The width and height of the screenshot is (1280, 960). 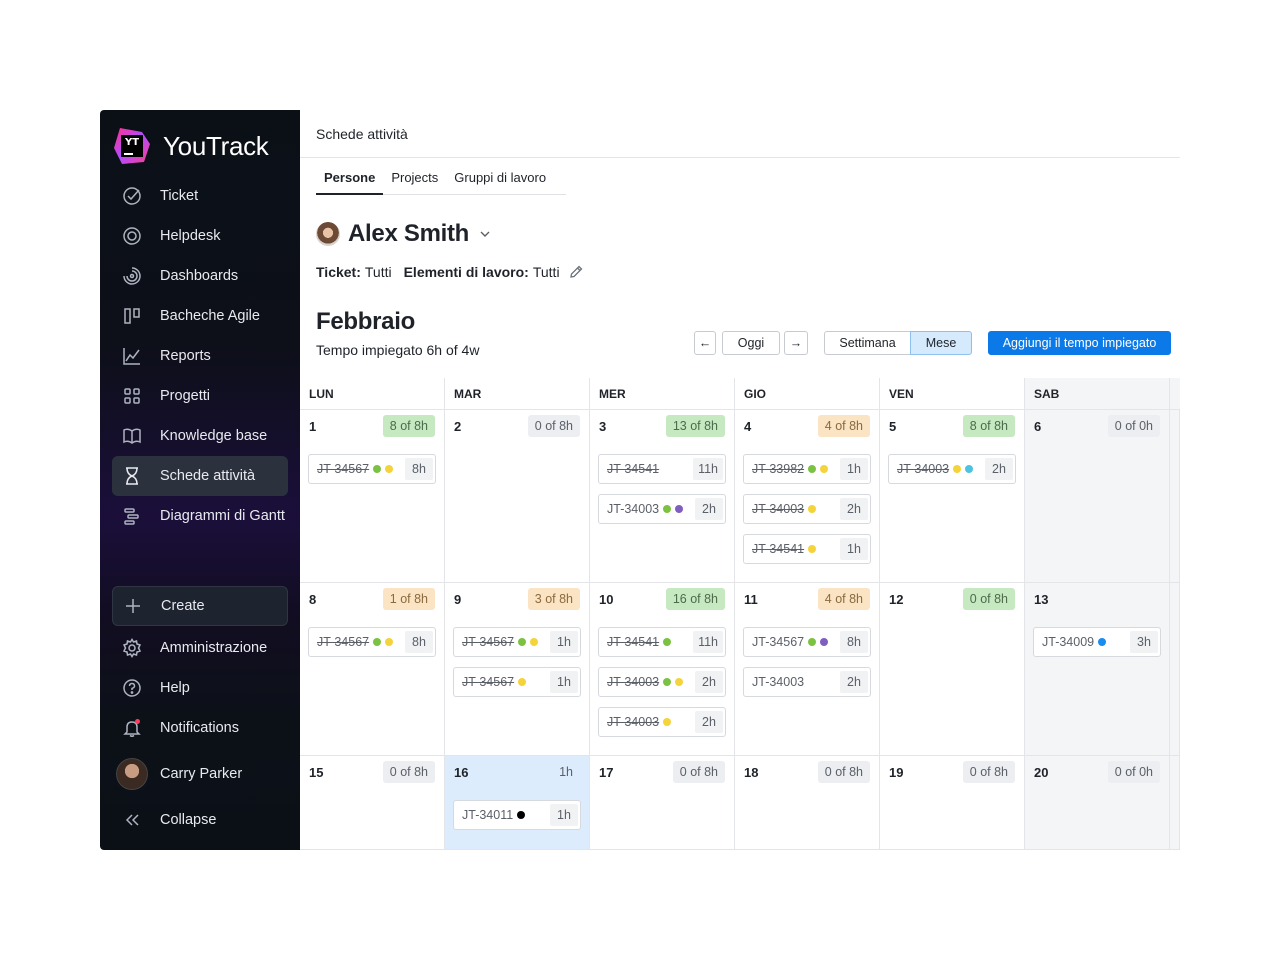 I want to click on work-filter-value: Tutti, so click(x=546, y=272).